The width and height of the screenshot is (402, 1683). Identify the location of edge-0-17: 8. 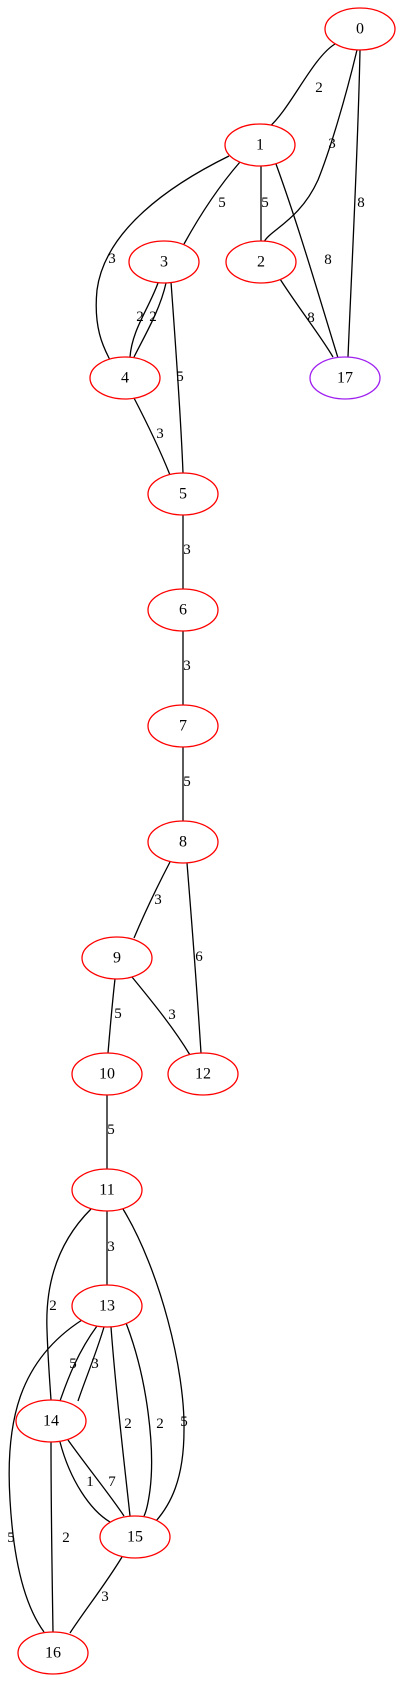
(356, 203).